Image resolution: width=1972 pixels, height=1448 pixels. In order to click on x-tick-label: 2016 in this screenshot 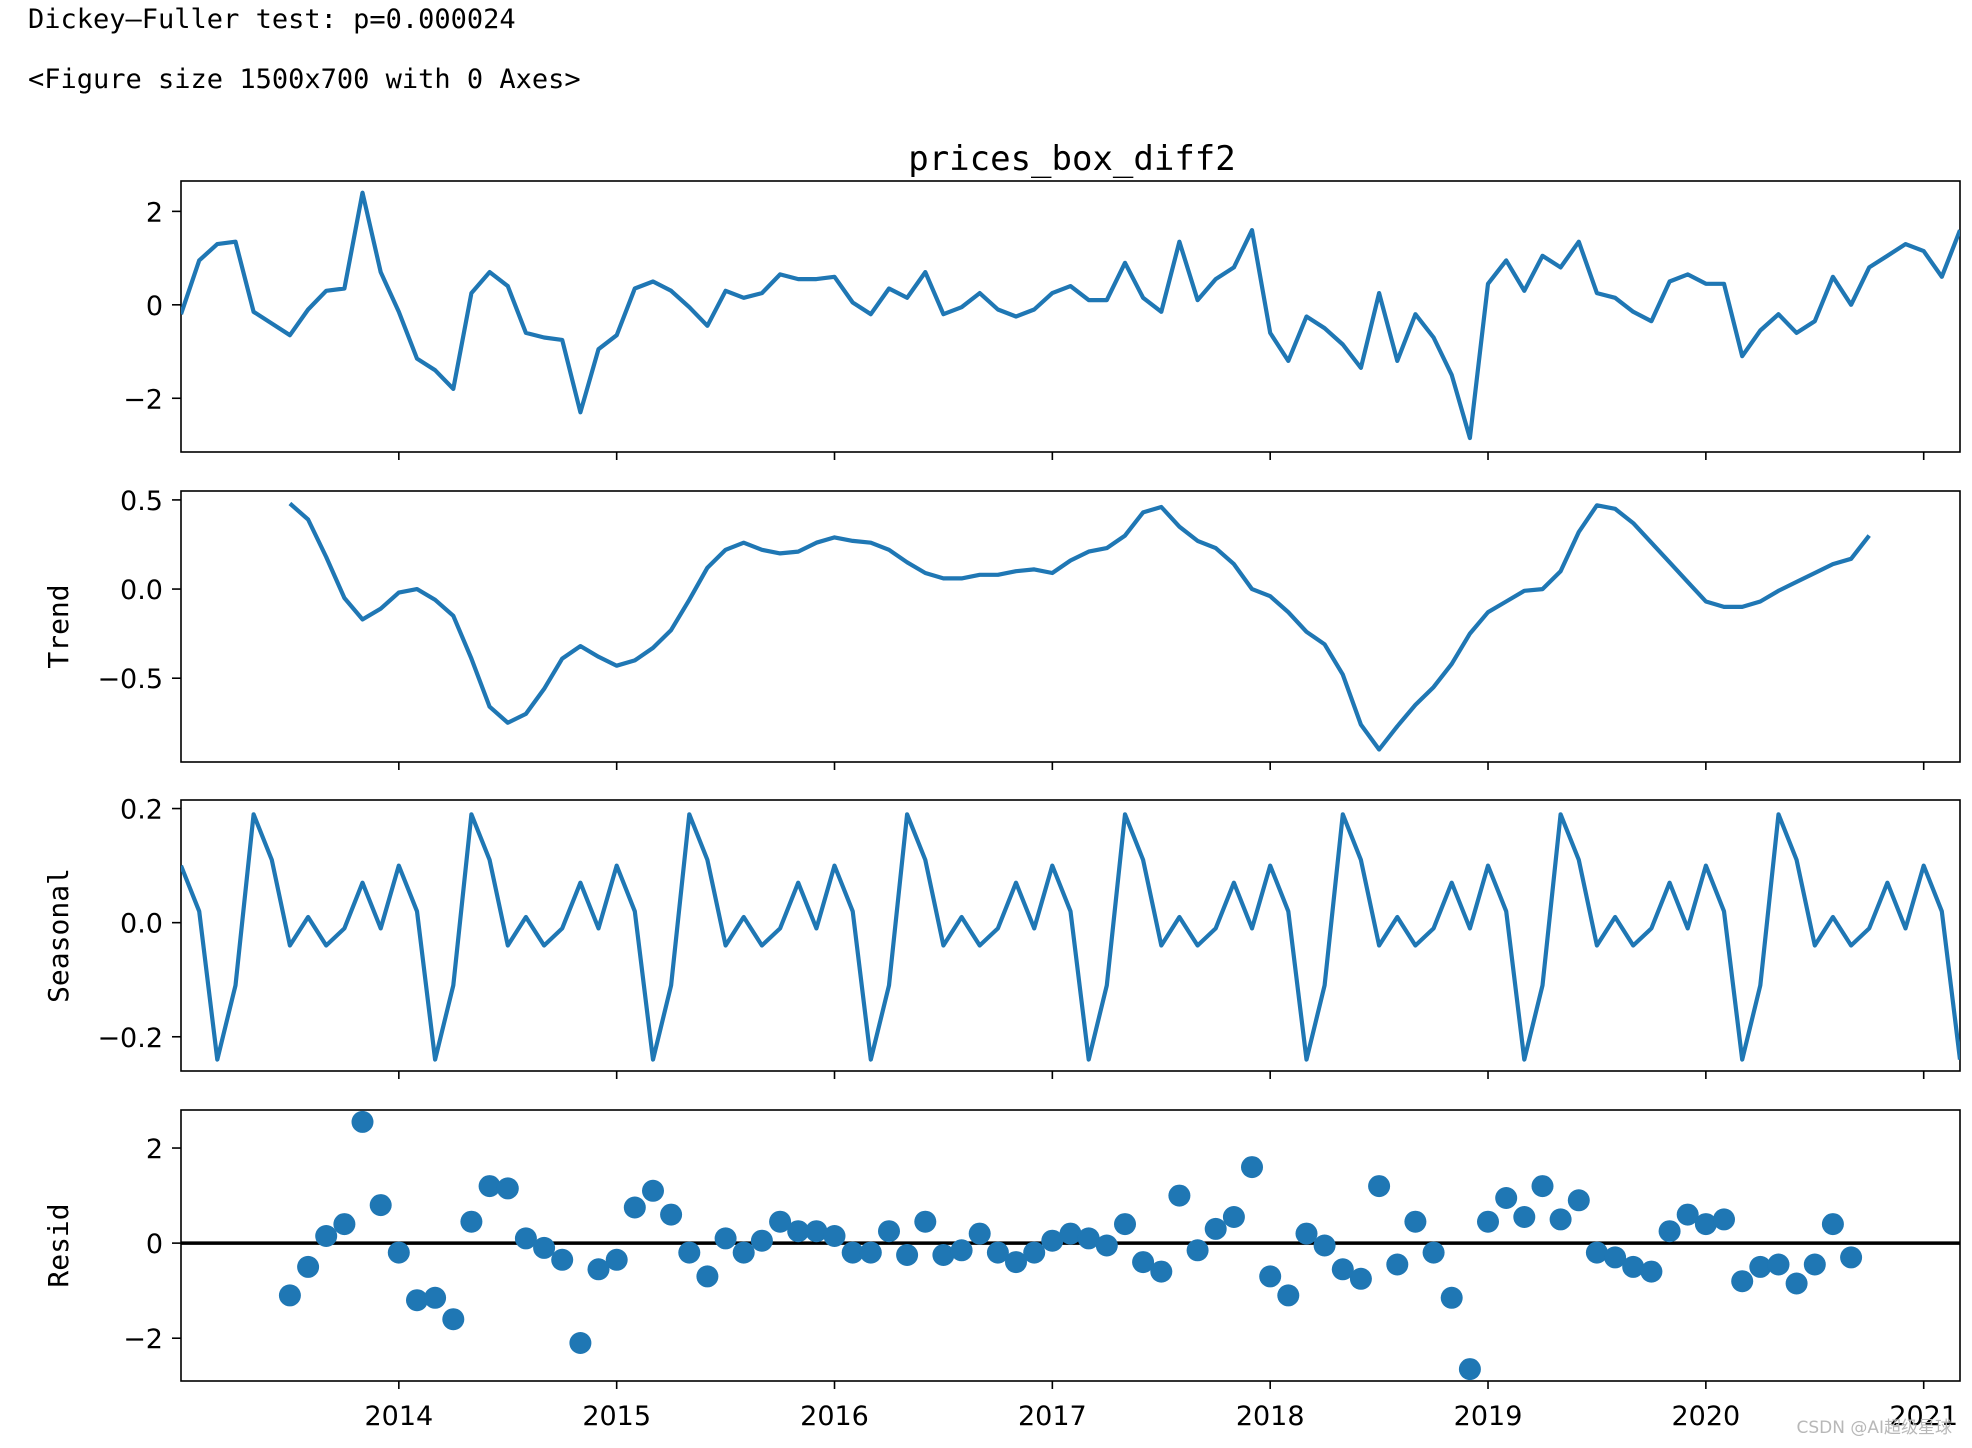, I will do `click(834, 1416)`.